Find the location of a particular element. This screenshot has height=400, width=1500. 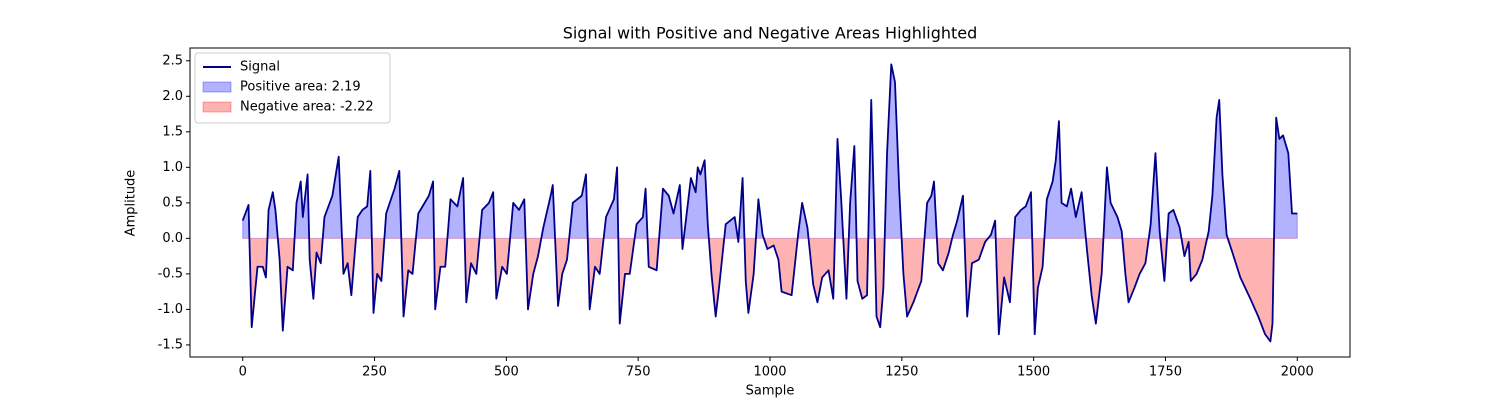

y-tick-label: 2.0 is located at coordinates (172, 96).